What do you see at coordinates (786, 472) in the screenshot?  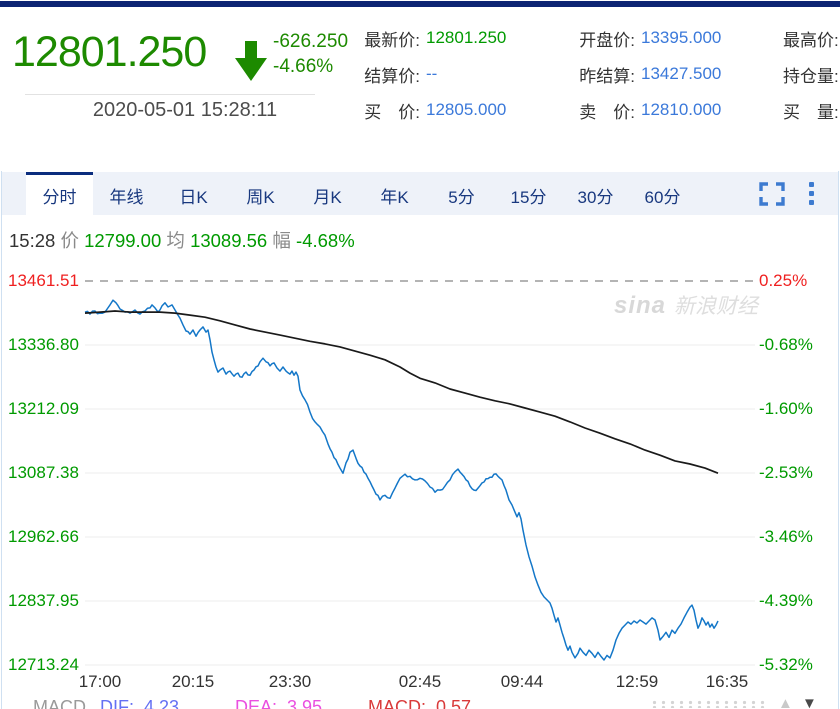 I see `y-axis-label-right: -2.53%` at bounding box center [786, 472].